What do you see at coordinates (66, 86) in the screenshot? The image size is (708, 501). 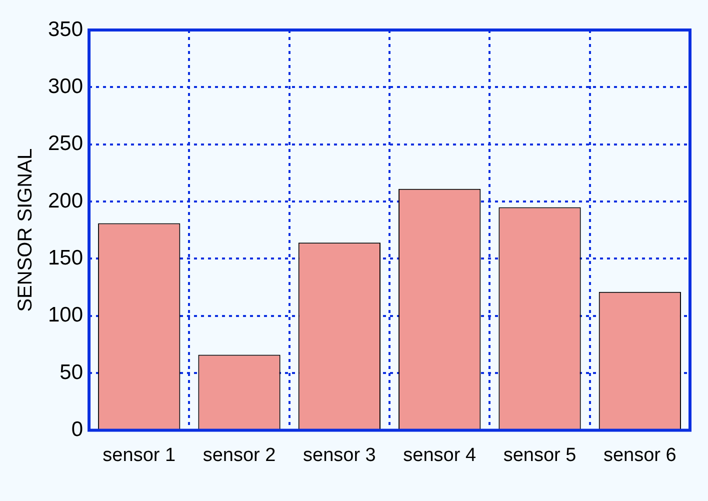 I see `y-tick-label: 300` at bounding box center [66, 86].